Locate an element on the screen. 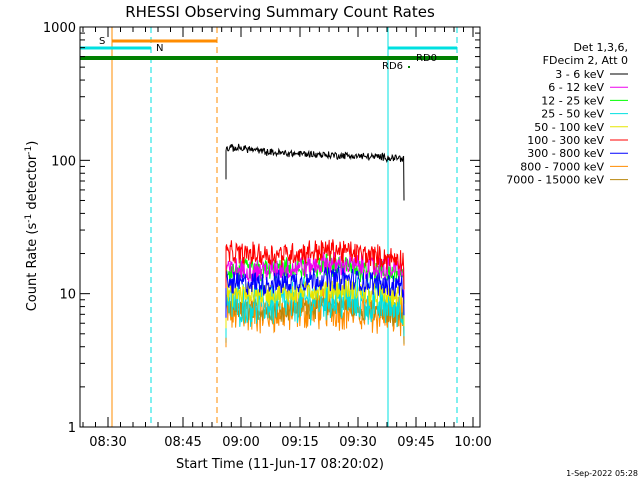 The height and width of the screenshot is (480, 640). x-tick-label: 09:15 is located at coordinates (299, 442).